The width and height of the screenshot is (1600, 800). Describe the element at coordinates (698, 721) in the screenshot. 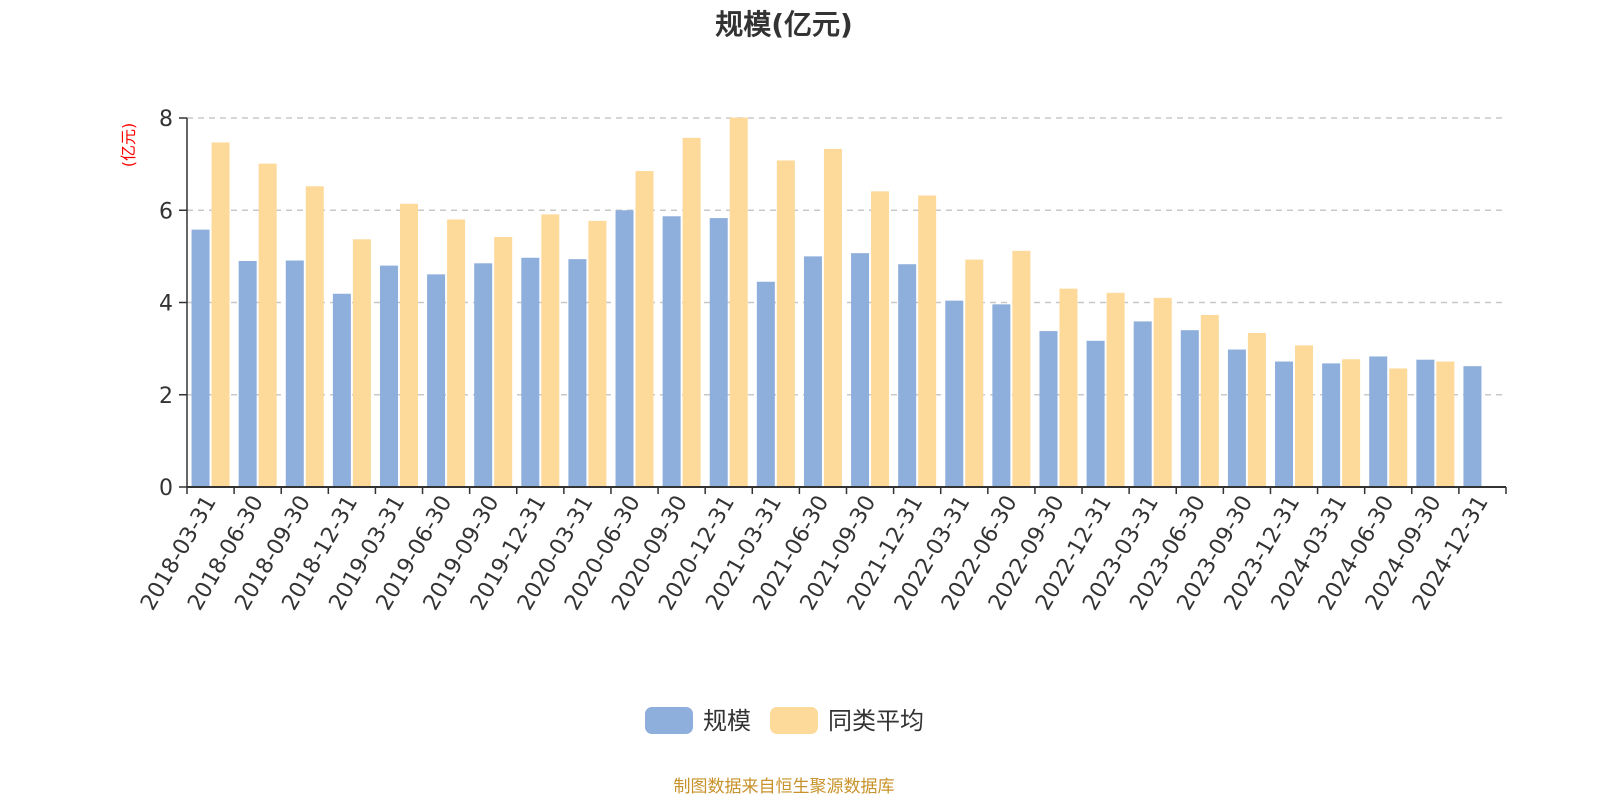

I see `legend-item: 规模` at that location.